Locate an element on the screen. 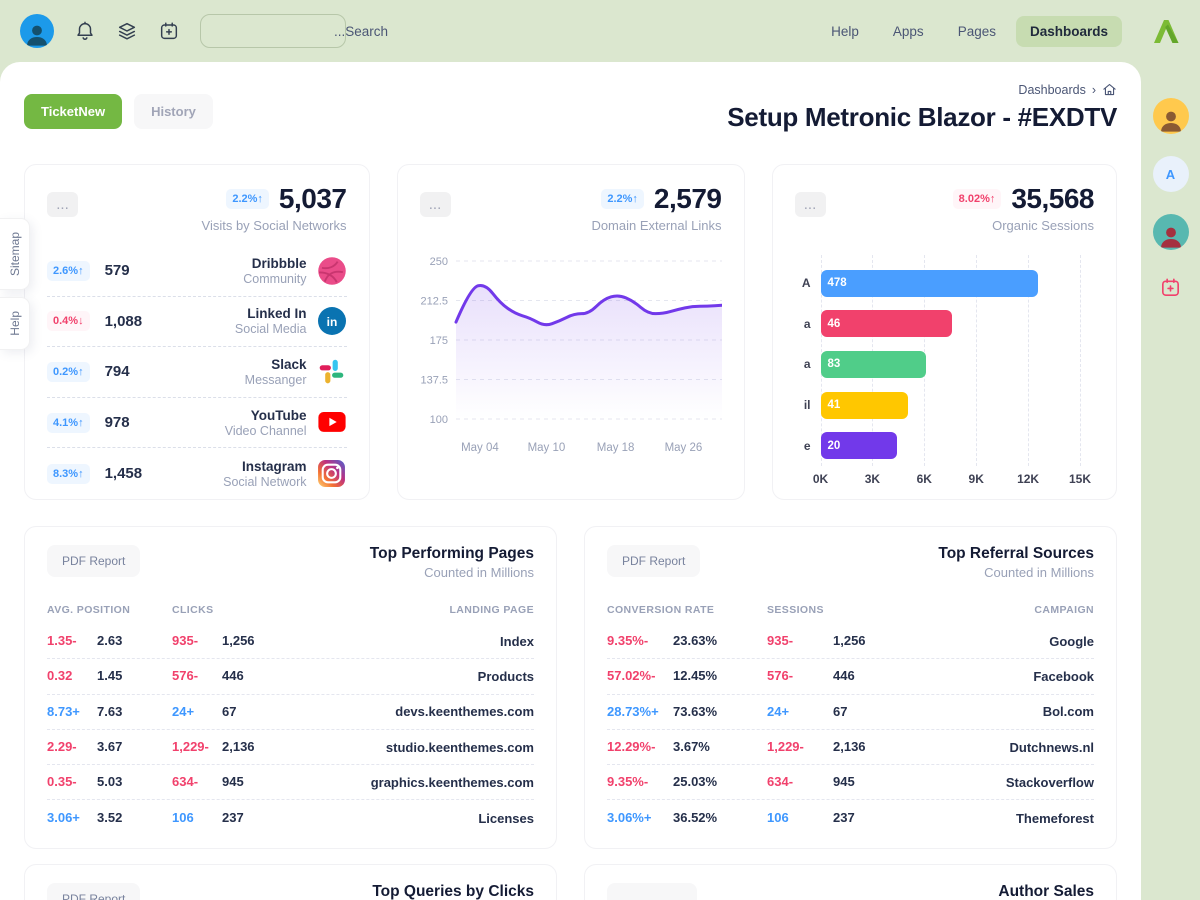 Image resolution: width=1200 pixels, height=900 pixels. layers-icon is located at coordinates (127, 31).